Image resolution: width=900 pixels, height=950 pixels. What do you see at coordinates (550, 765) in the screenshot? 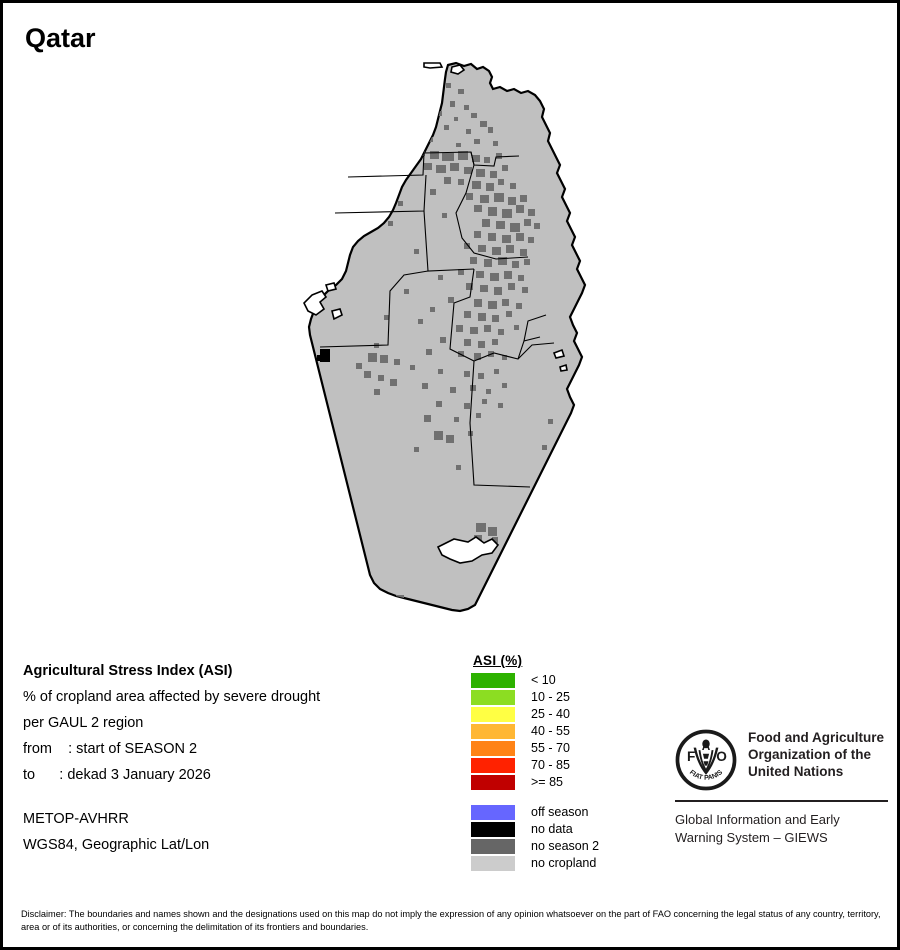
I see `legend-label: 70 - 85` at bounding box center [550, 765].